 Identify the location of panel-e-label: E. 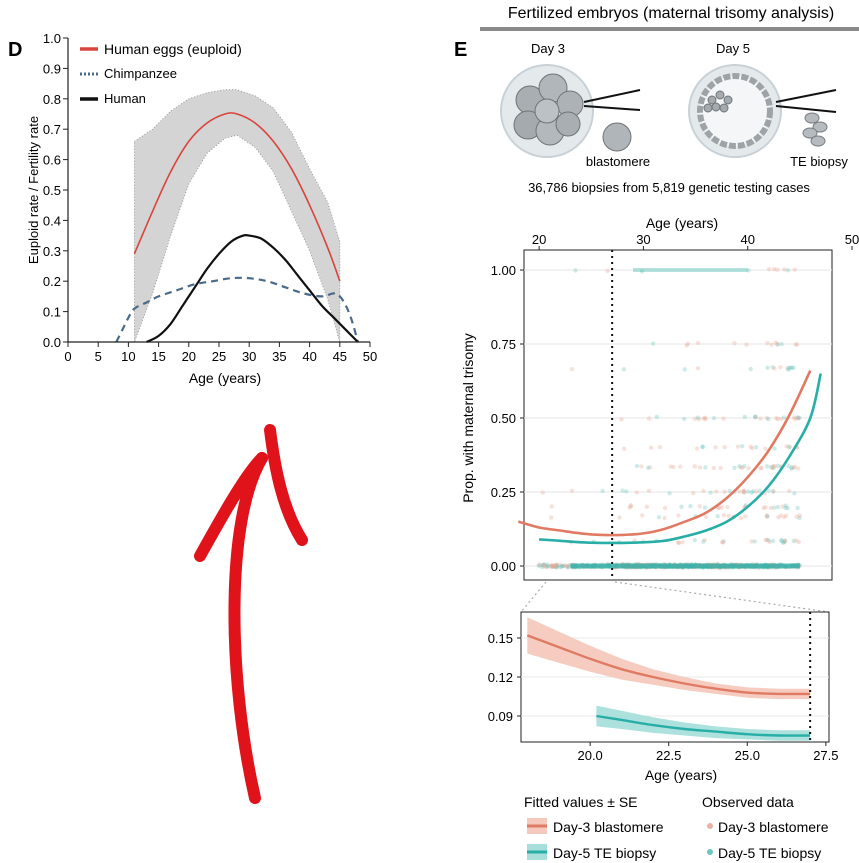
(460, 50).